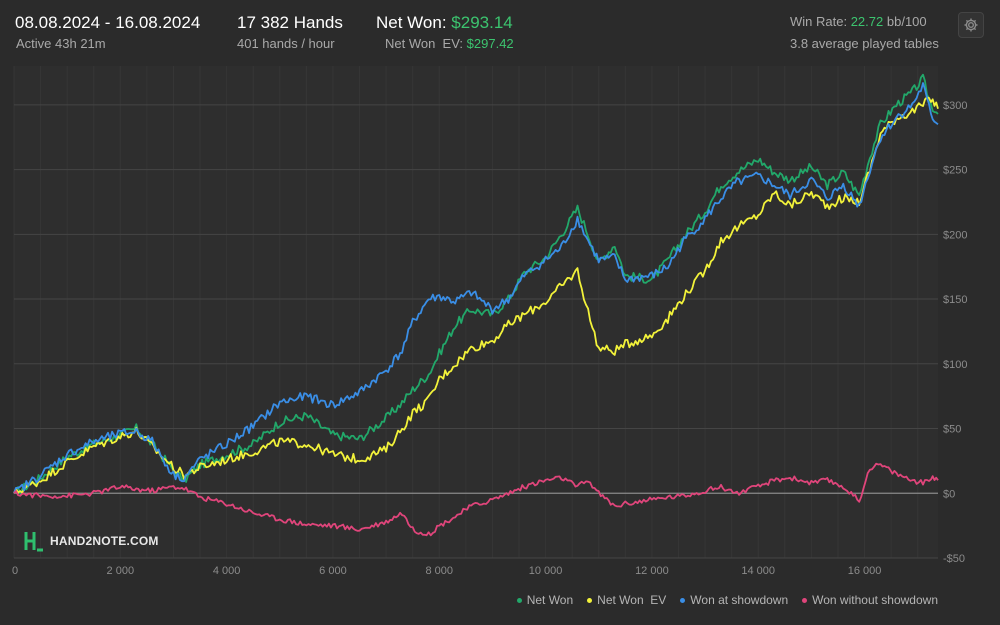 The width and height of the screenshot is (1000, 625). What do you see at coordinates (906, 21) in the screenshot?
I see `win-rate-unit: bb/100` at bounding box center [906, 21].